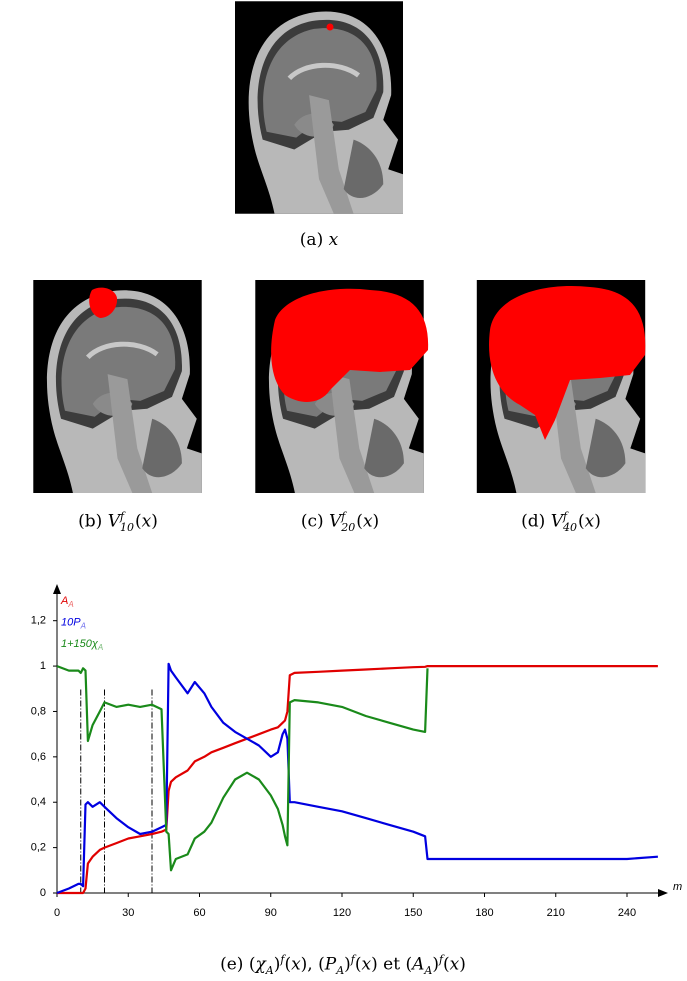 The width and height of the screenshot is (687, 981). I want to click on caption-text: (c), so click(315, 521).